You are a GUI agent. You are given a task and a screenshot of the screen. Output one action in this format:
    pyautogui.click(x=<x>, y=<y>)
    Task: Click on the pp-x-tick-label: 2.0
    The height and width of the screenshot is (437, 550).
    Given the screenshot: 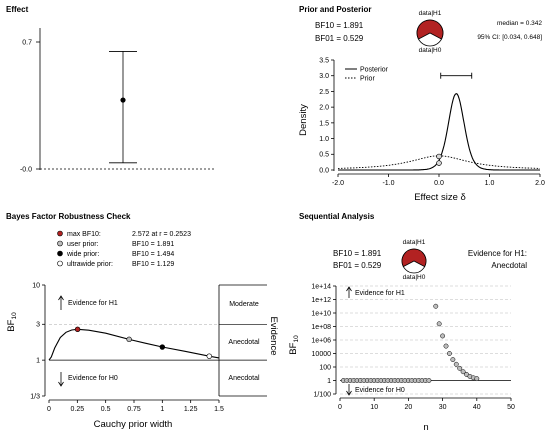 What is the action you would take?
    pyautogui.click(x=540, y=183)
    